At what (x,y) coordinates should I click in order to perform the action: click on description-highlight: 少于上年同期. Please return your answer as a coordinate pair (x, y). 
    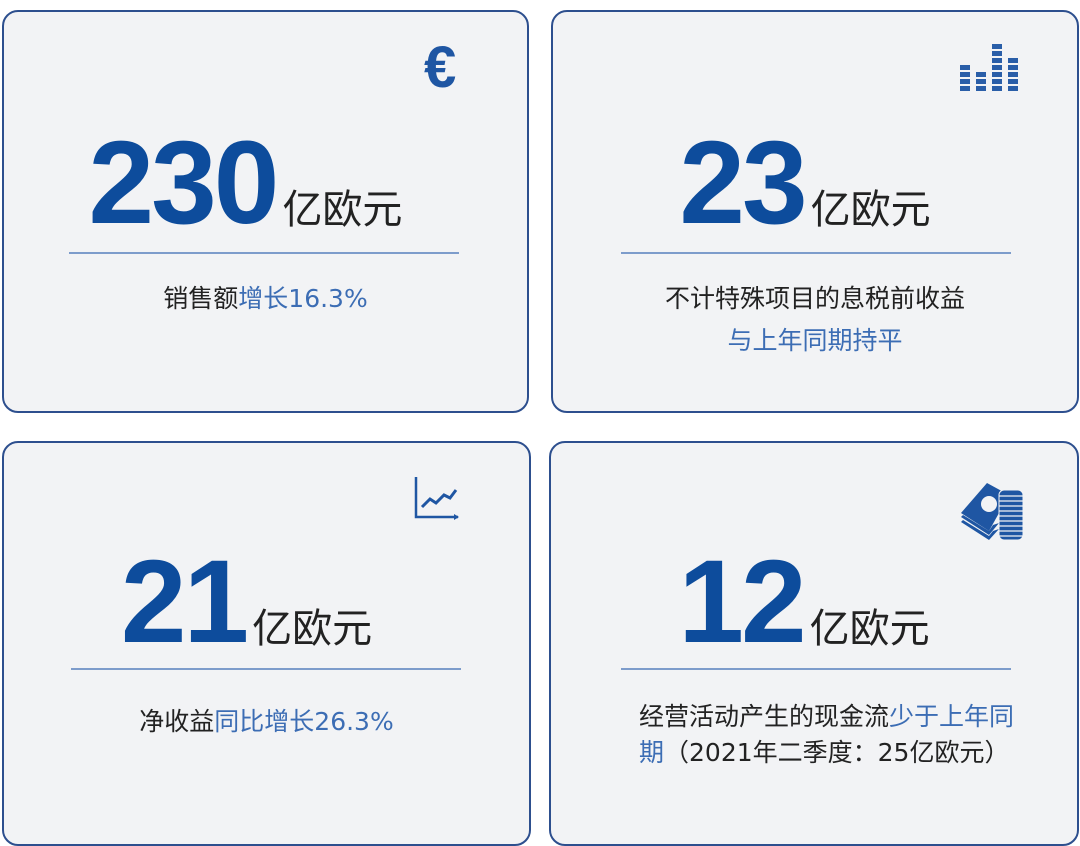
    Looking at the image, I should click on (827, 734).